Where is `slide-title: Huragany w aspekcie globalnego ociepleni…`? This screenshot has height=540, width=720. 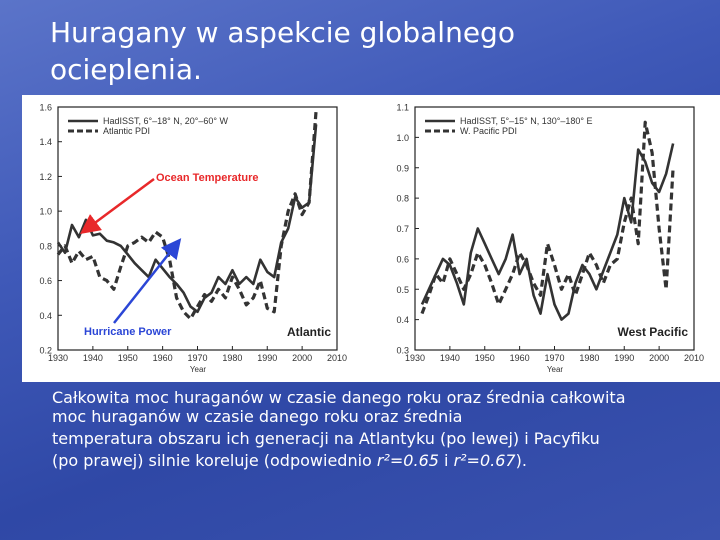 slide-title: Huragany w aspekcie globalnego ociepleni… is located at coordinates (360, 51).